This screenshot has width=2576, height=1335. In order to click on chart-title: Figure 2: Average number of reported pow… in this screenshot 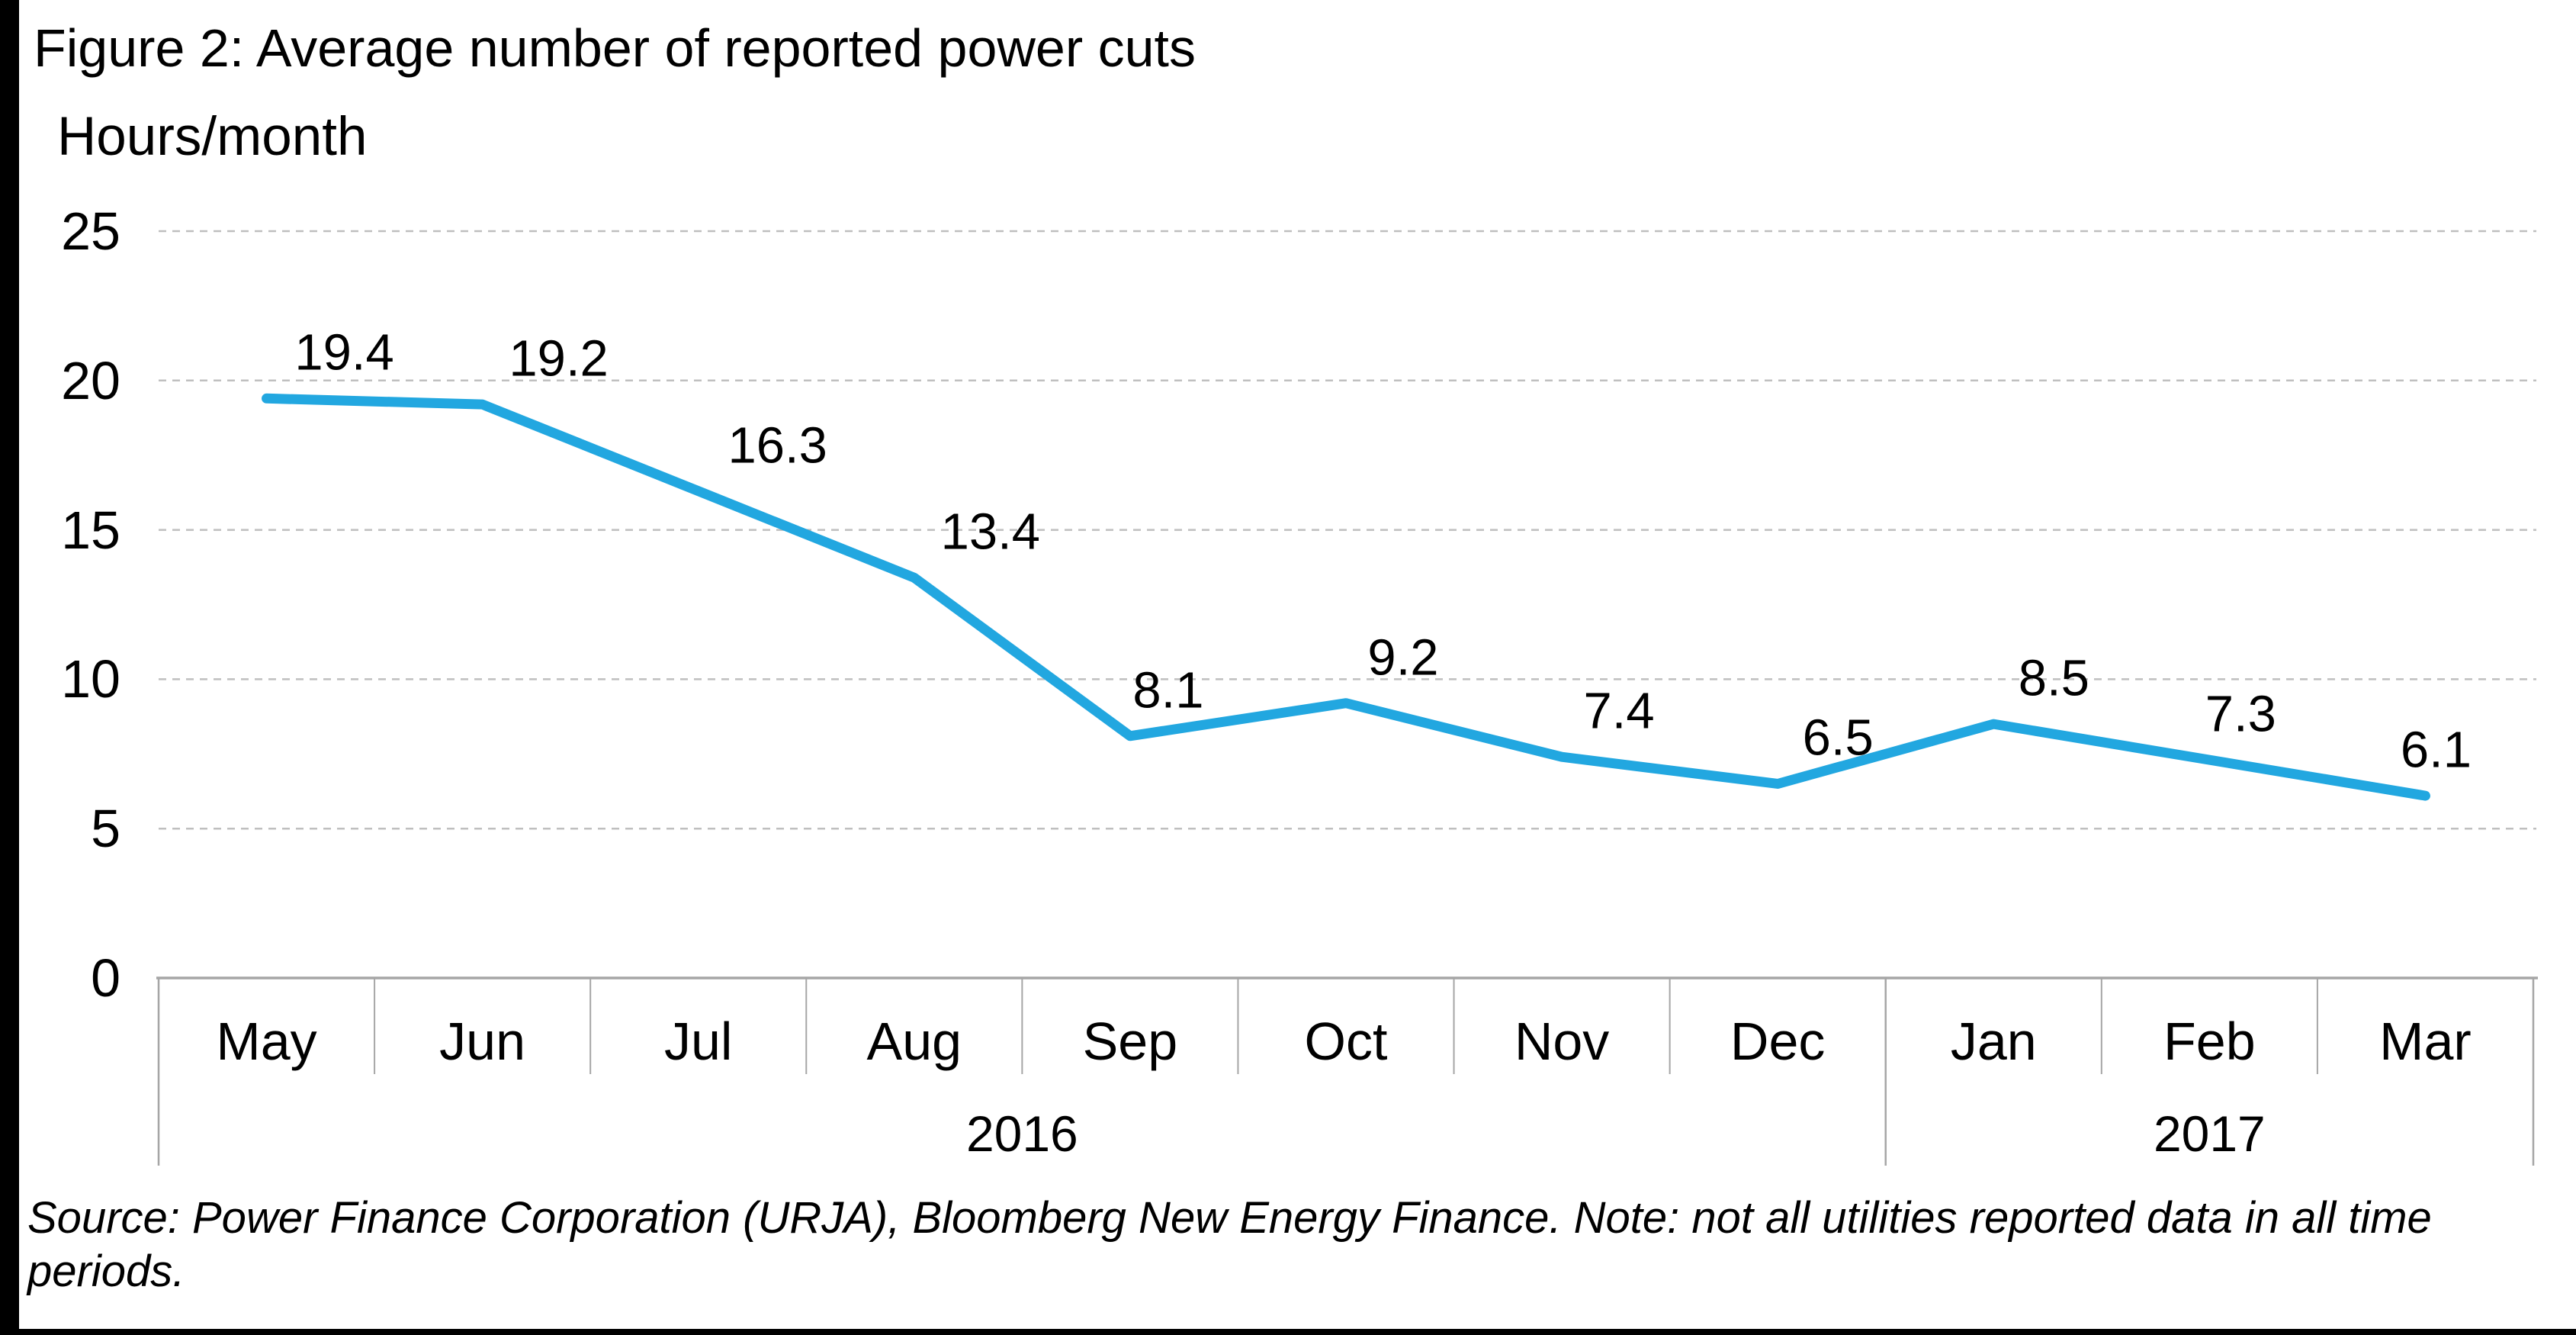, I will do `click(615, 48)`.